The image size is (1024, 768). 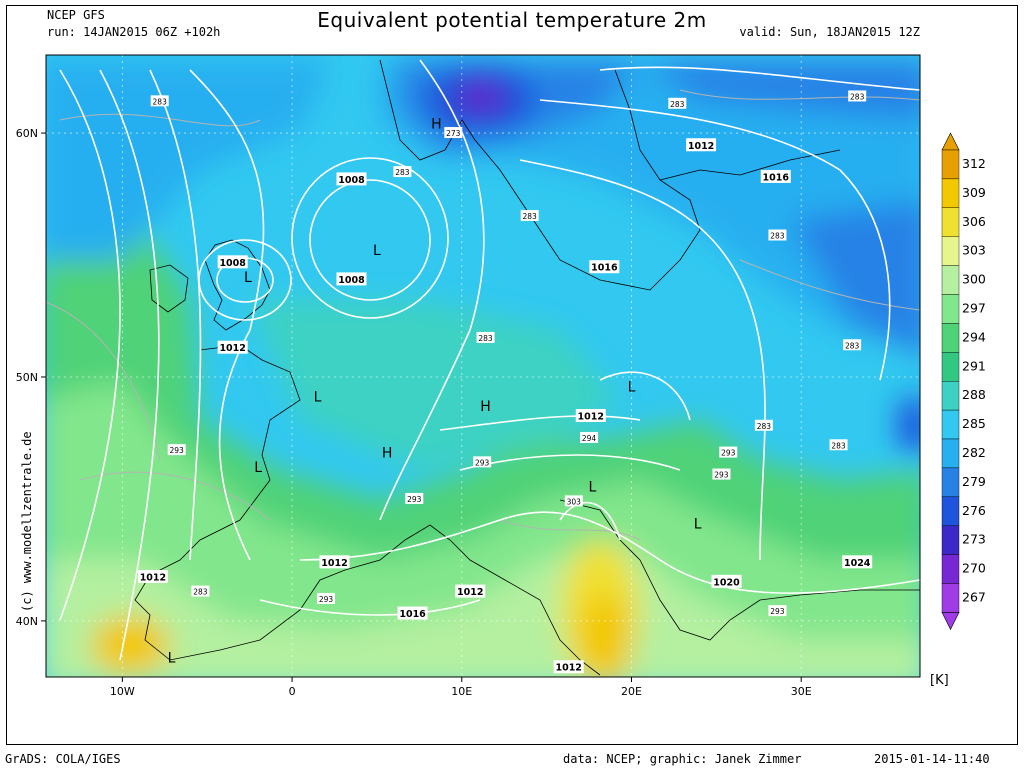 What do you see at coordinates (939, 680) in the screenshot?
I see `colorbar-unit: [K]` at bounding box center [939, 680].